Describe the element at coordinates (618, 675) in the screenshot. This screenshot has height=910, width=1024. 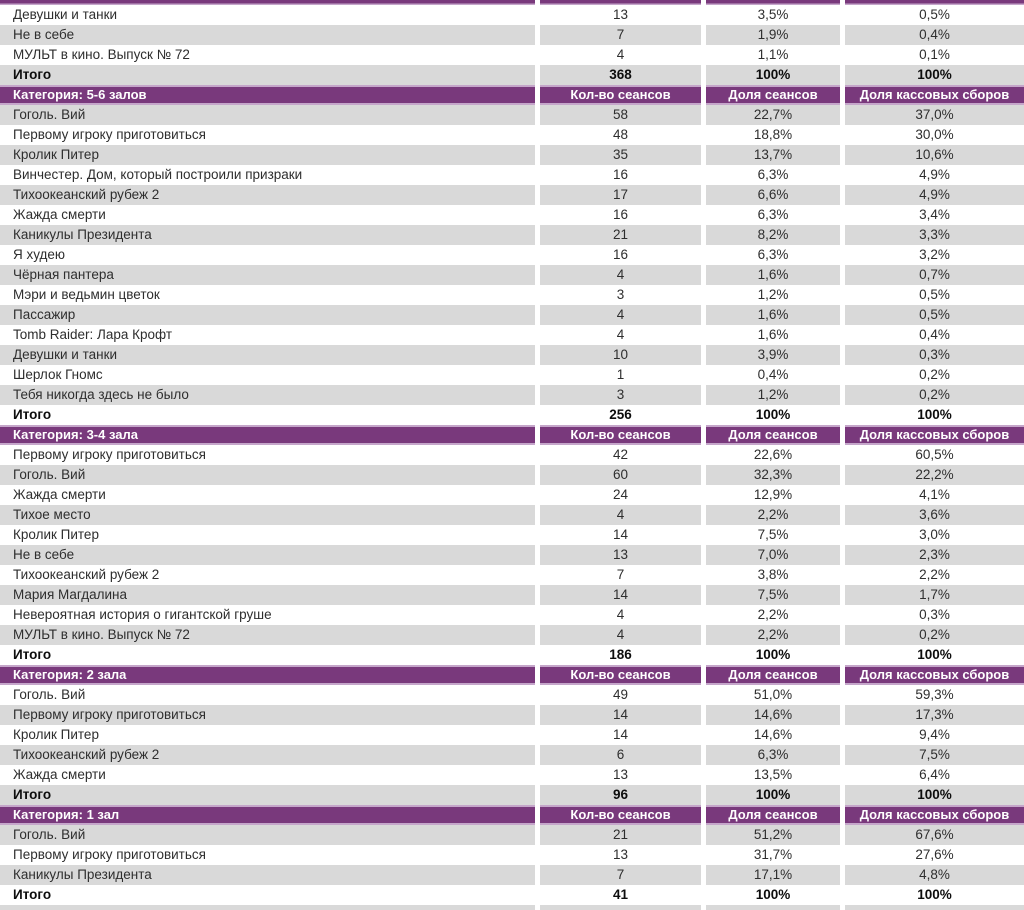
I see `column-header-sessions-count: Кол-во сеансов` at that location.